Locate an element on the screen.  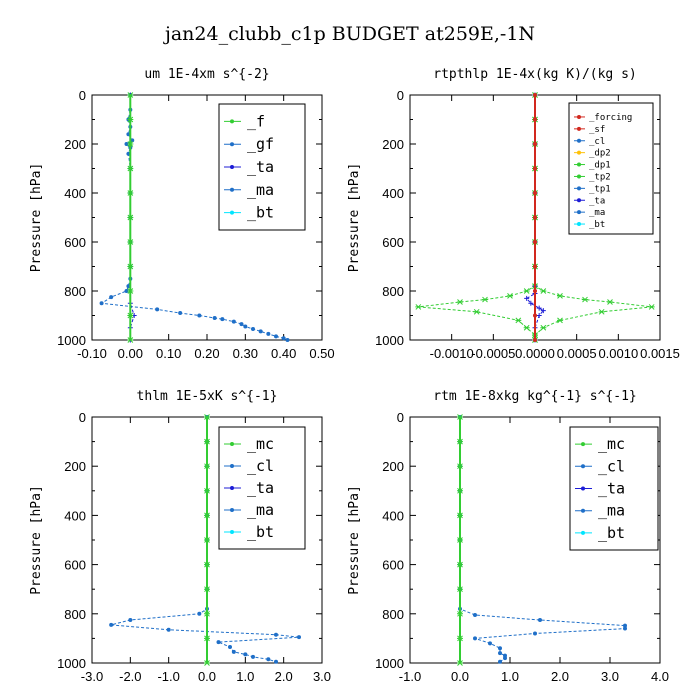
x-tick-label: 1.0 is located at coordinates (510, 676).